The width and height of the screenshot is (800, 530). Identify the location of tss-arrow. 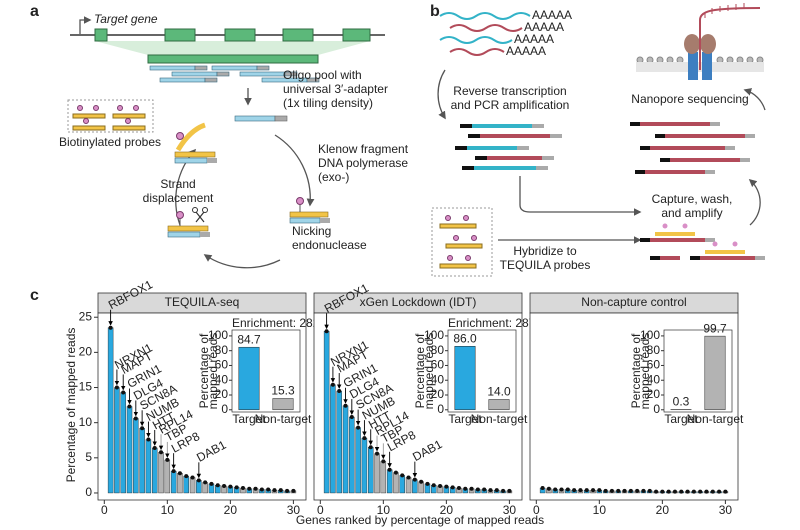
(85, 25).